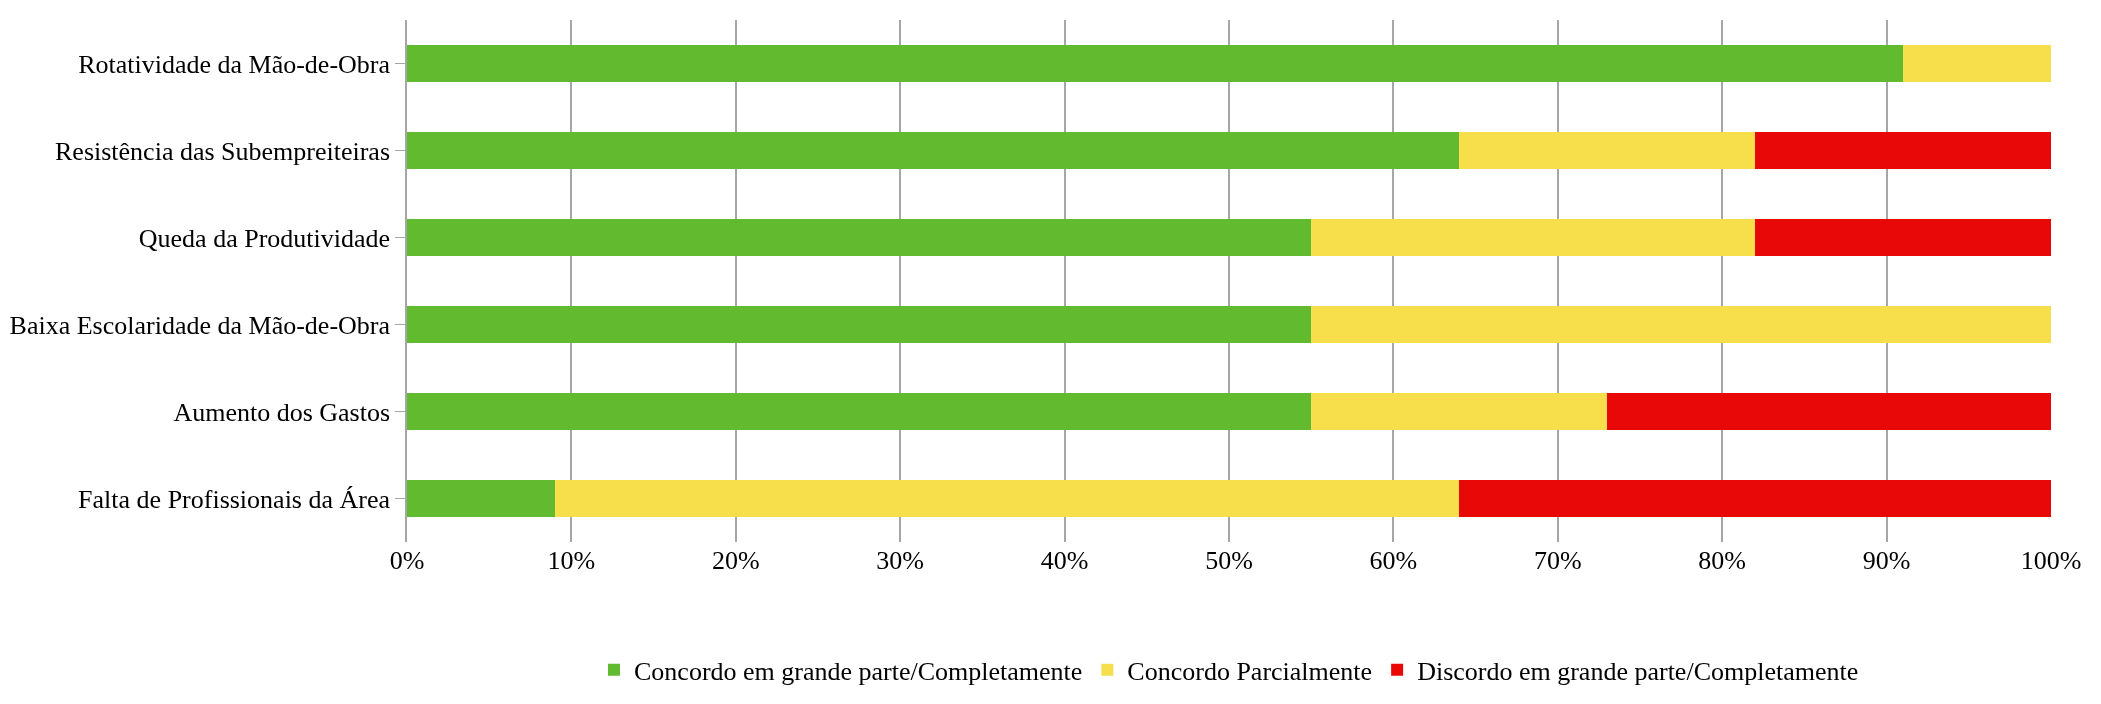  What do you see at coordinates (858, 671) in the screenshot?
I see `legend-label: Concordo em grande parte/Completamente` at bounding box center [858, 671].